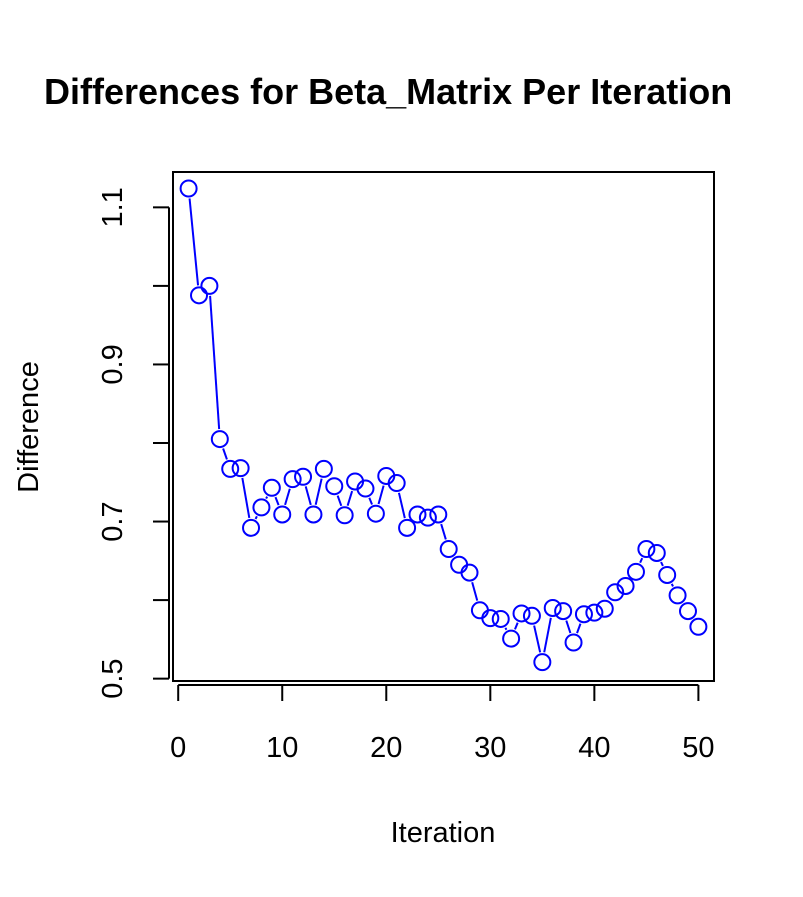  I want to click on x-tick-label: 10, so click(282, 748).